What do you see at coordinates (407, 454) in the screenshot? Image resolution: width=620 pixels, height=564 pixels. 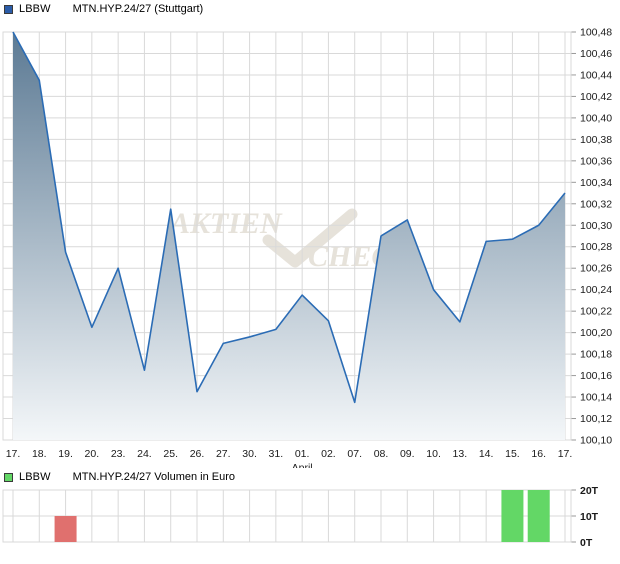 I see `svg-text: 09.` at bounding box center [407, 454].